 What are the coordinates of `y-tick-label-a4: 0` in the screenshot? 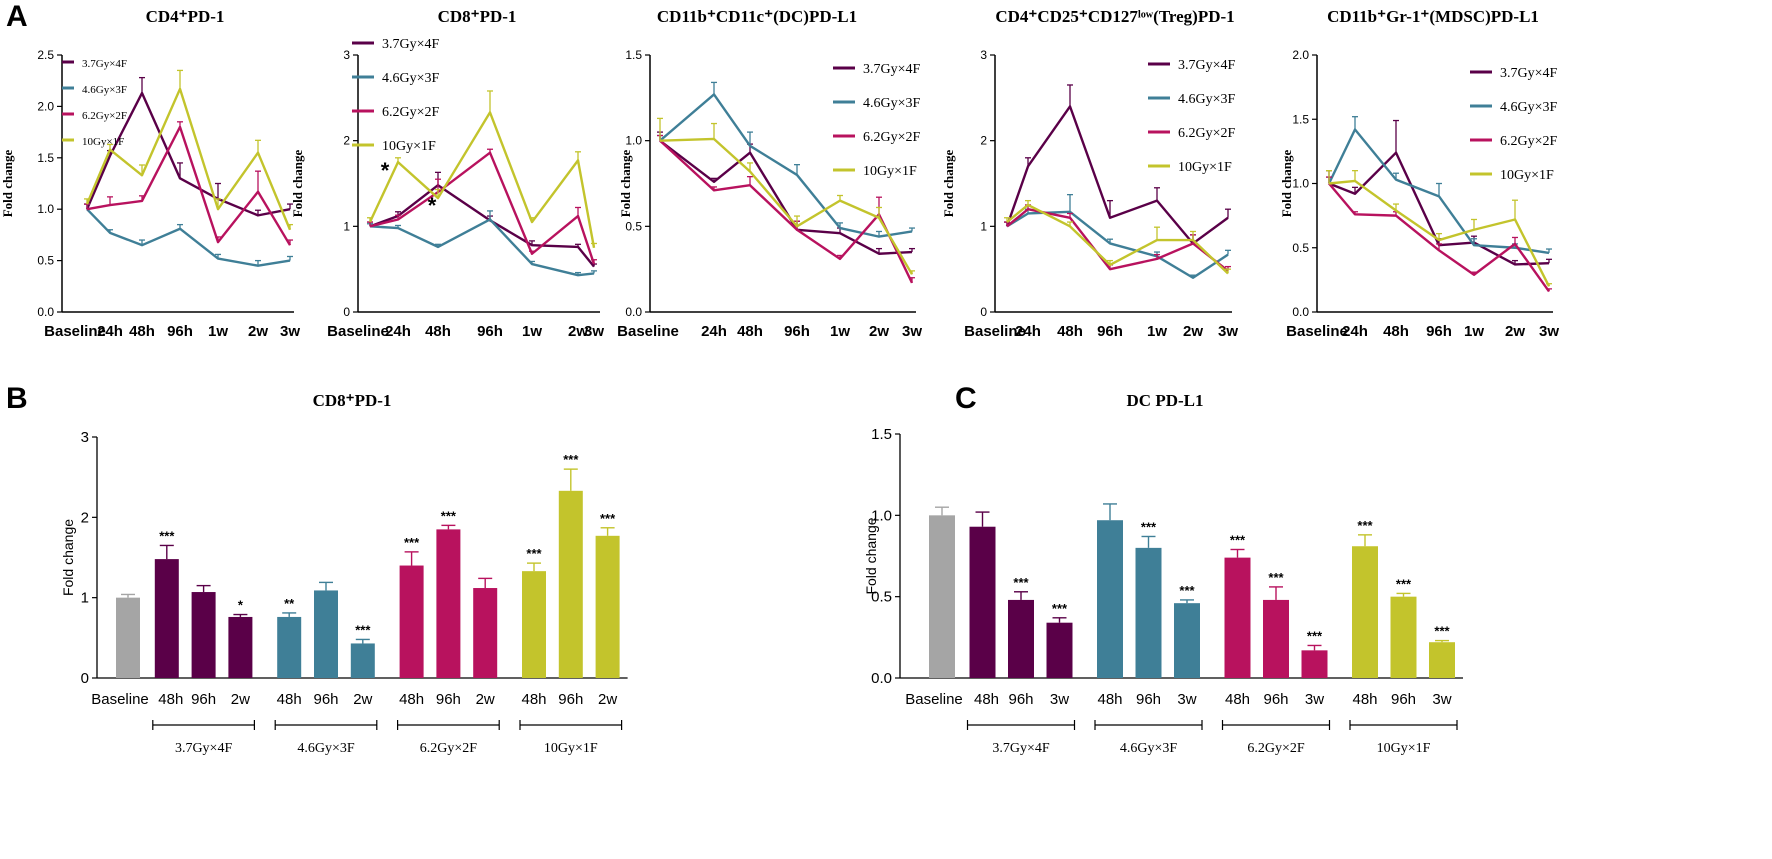 It's located at (983, 312).